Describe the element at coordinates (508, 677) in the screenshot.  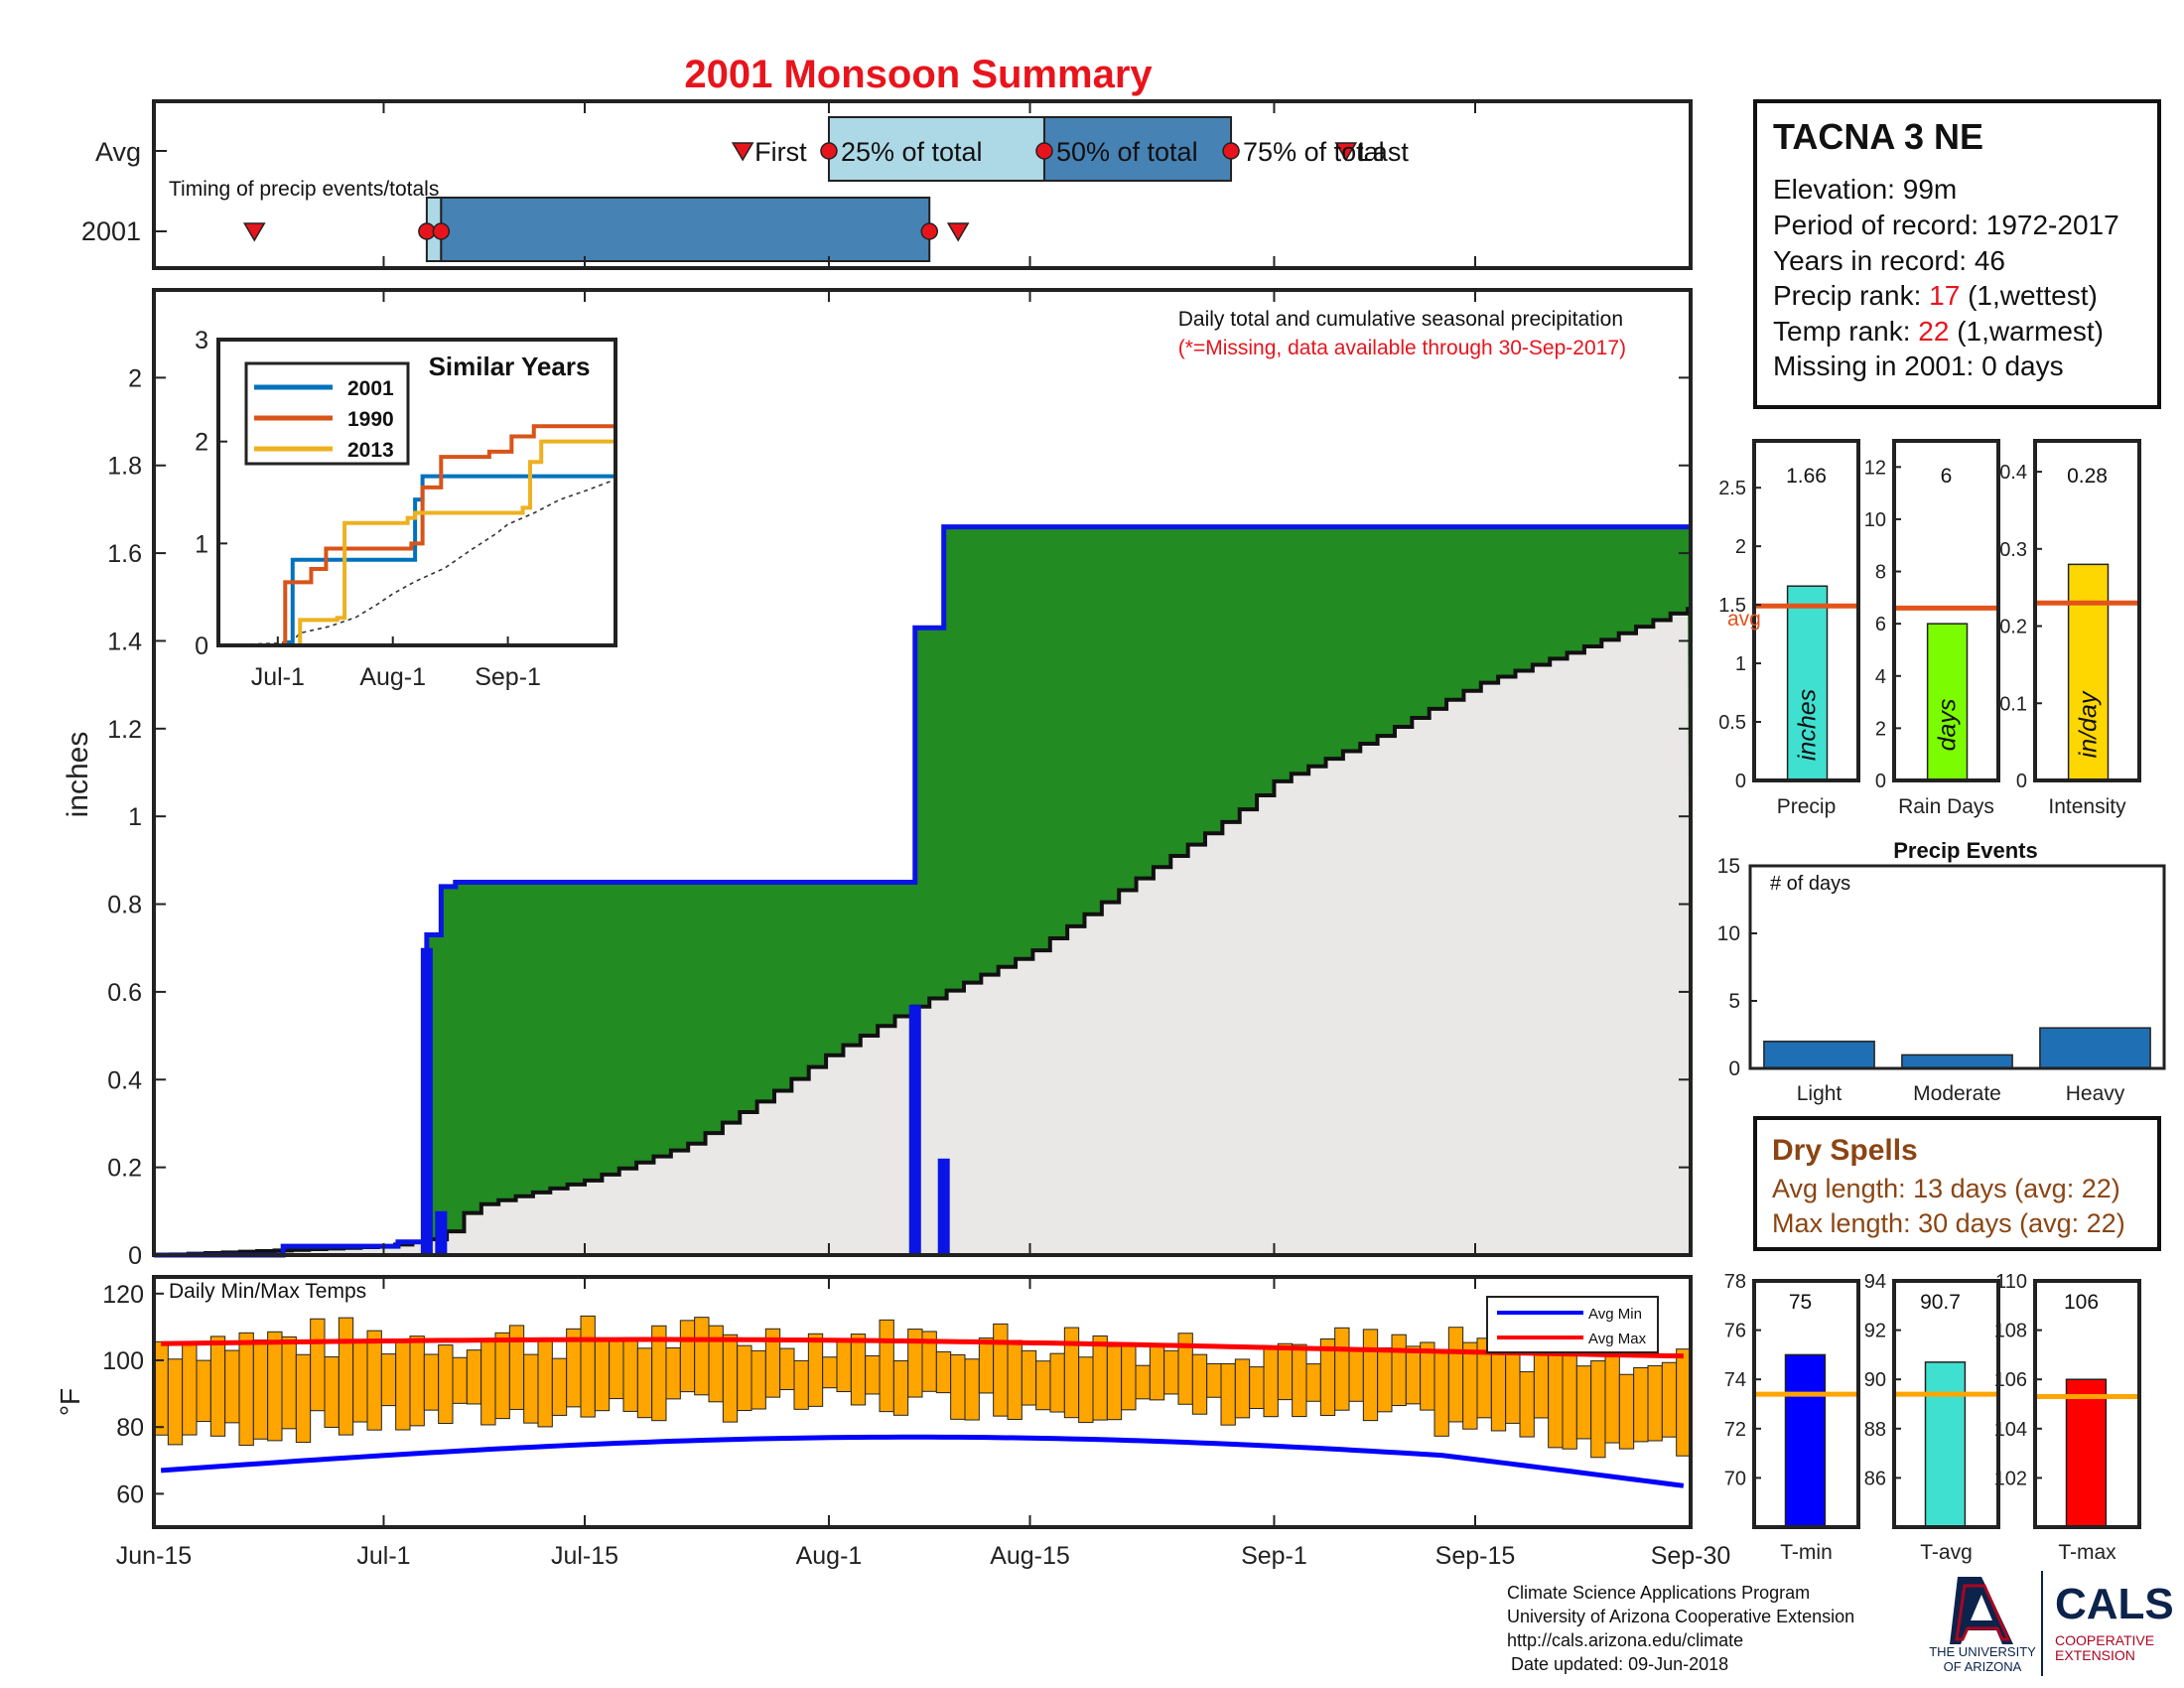
I see `inset-xtick-label-2: Sep-1` at that location.